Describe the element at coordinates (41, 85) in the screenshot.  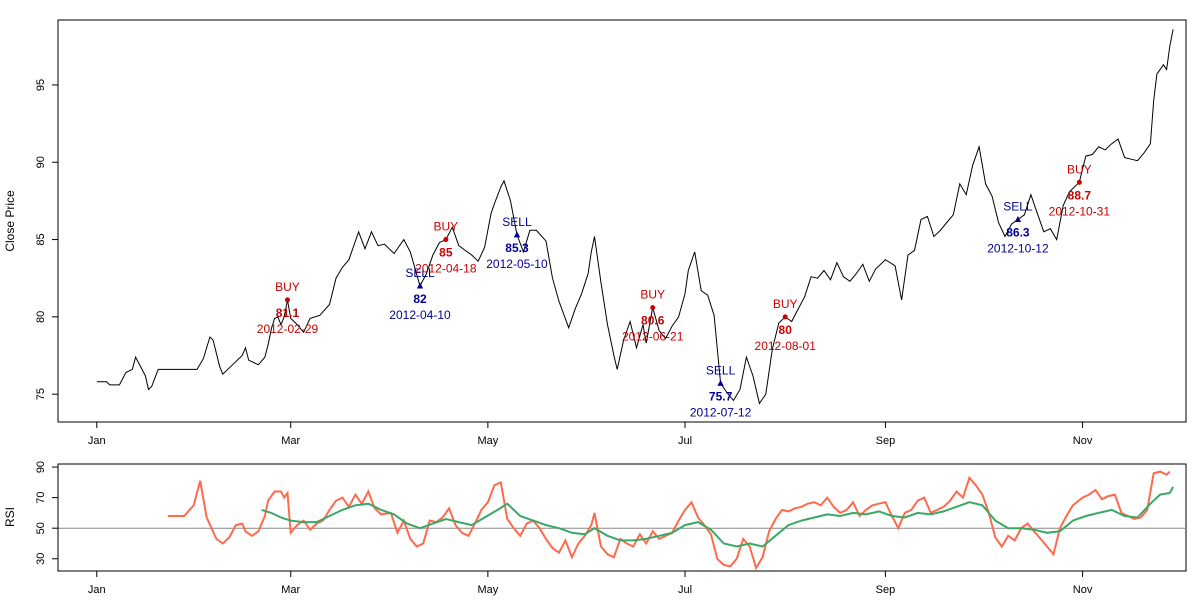
I see `y-tick-label: 95` at that location.